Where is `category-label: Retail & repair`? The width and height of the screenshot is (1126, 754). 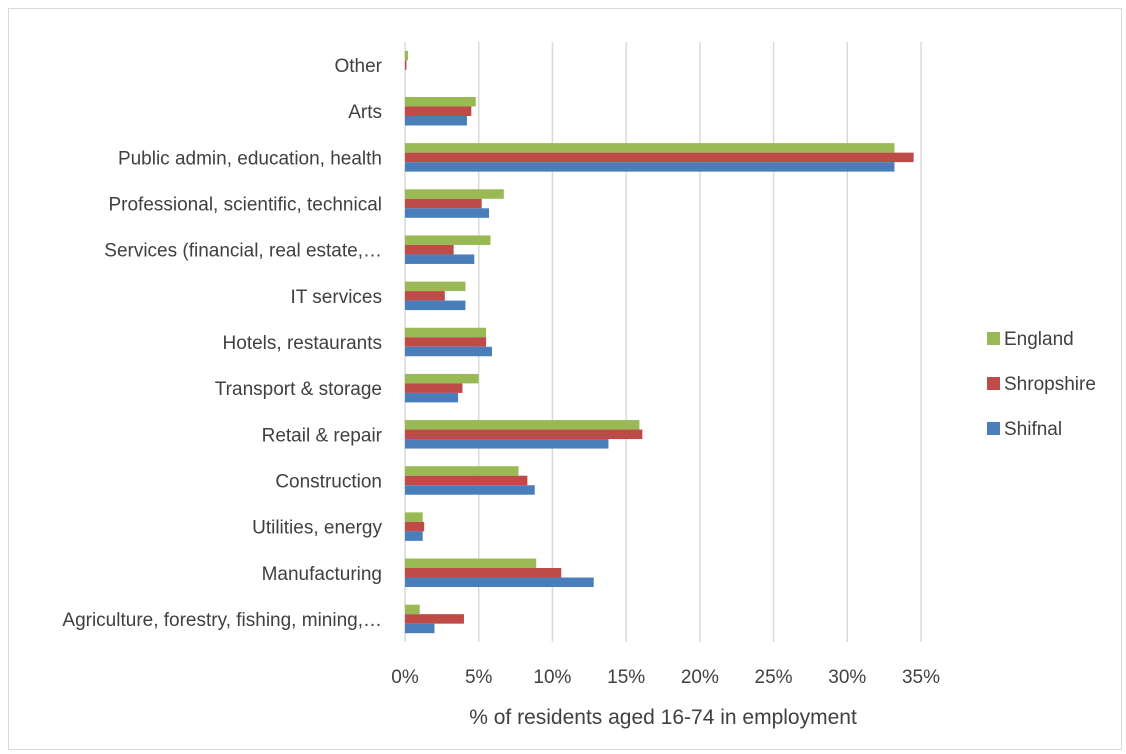 category-label: Retail & repair is located at coordinates (322, 435).